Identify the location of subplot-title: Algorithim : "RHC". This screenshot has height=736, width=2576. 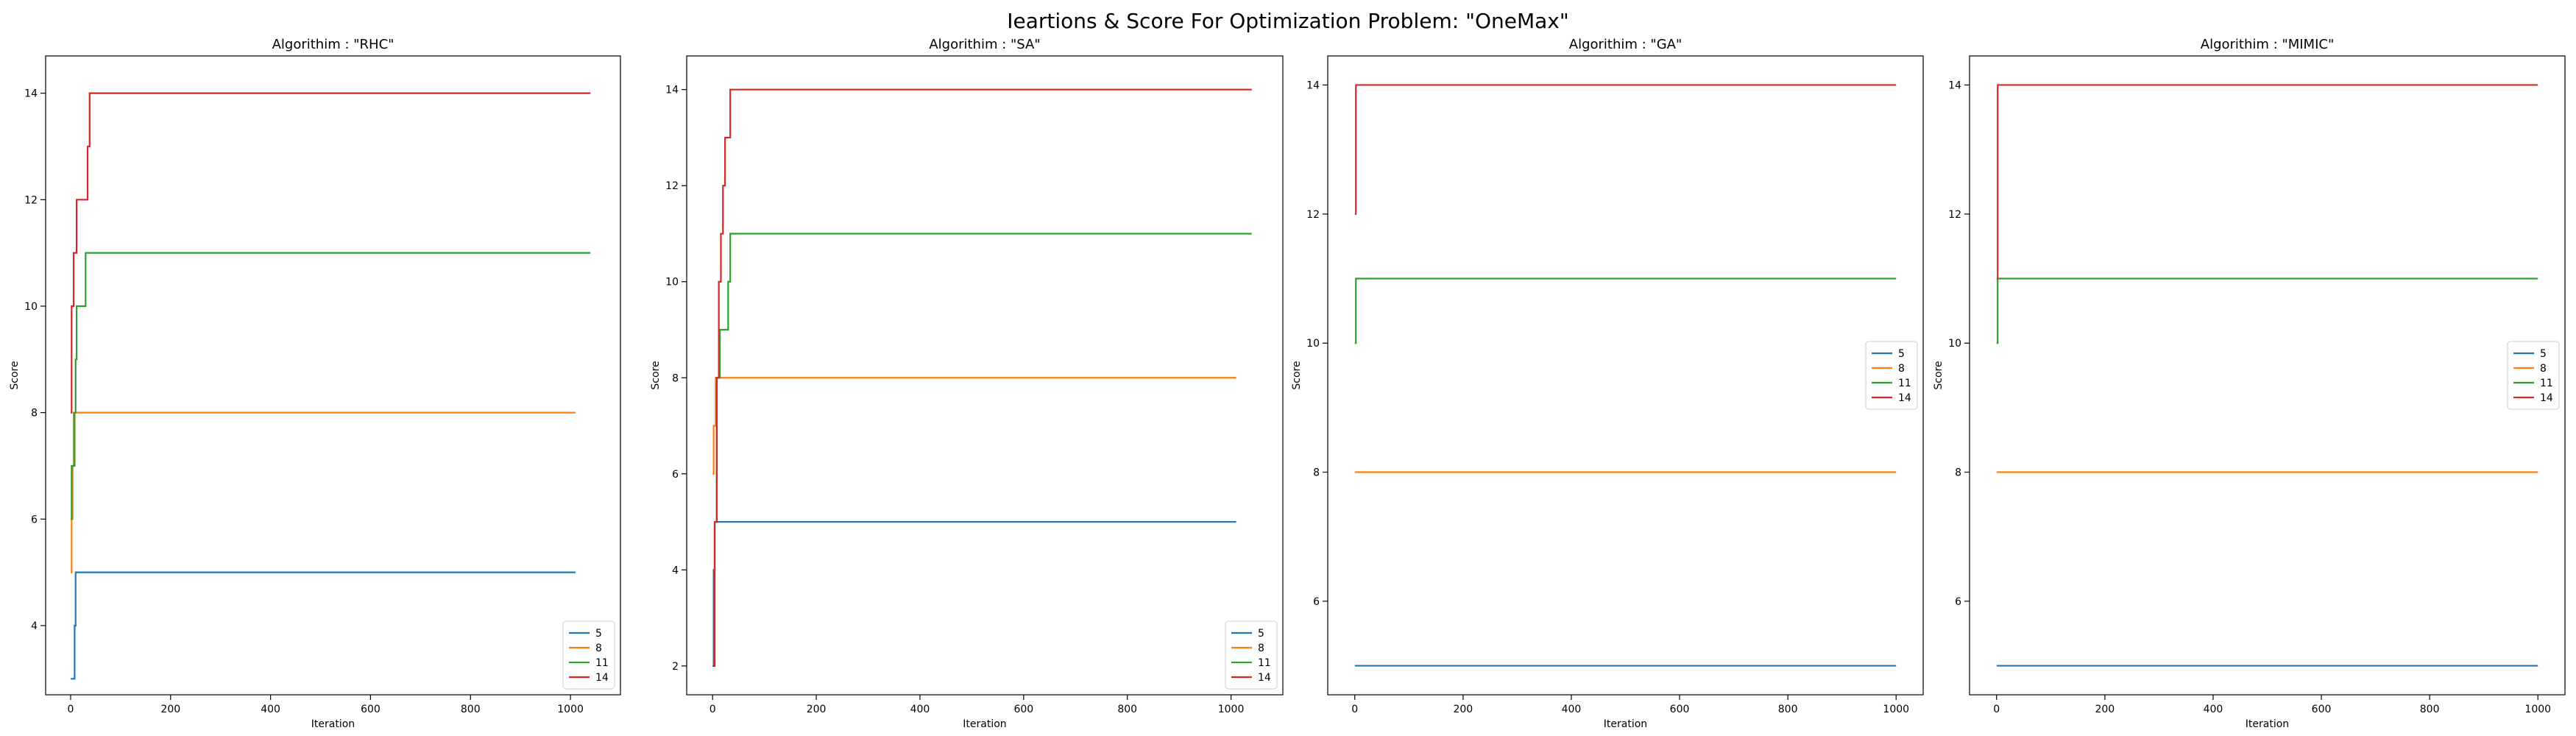
(333, 44).